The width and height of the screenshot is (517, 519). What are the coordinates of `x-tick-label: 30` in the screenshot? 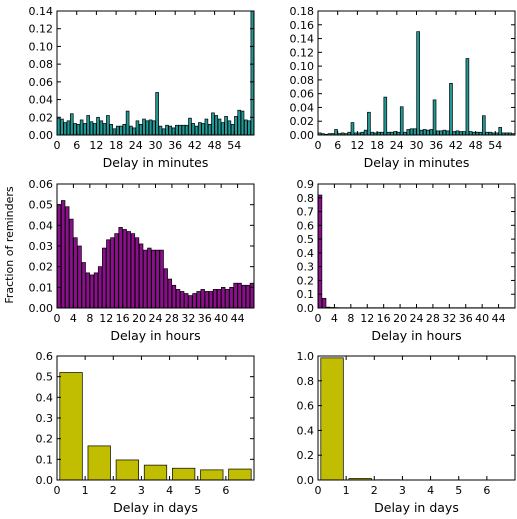 It's located at (417, 145).